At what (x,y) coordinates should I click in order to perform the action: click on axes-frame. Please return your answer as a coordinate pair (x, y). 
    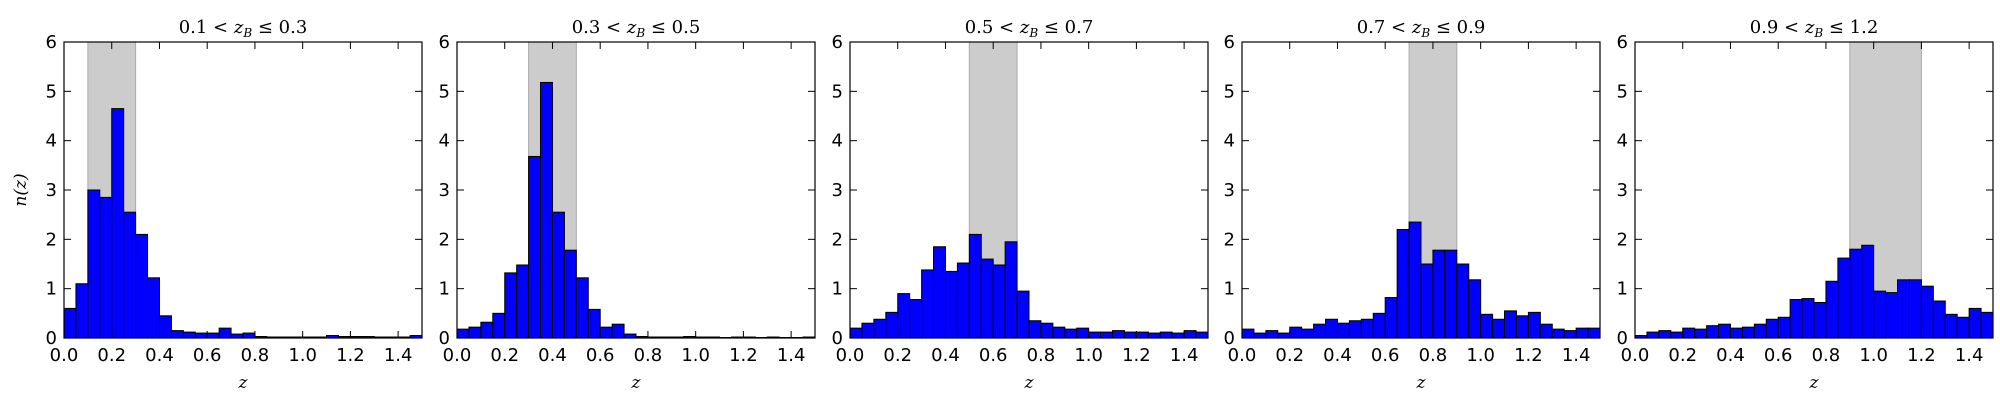
    Looking at the image, I should click on (1814, 190).